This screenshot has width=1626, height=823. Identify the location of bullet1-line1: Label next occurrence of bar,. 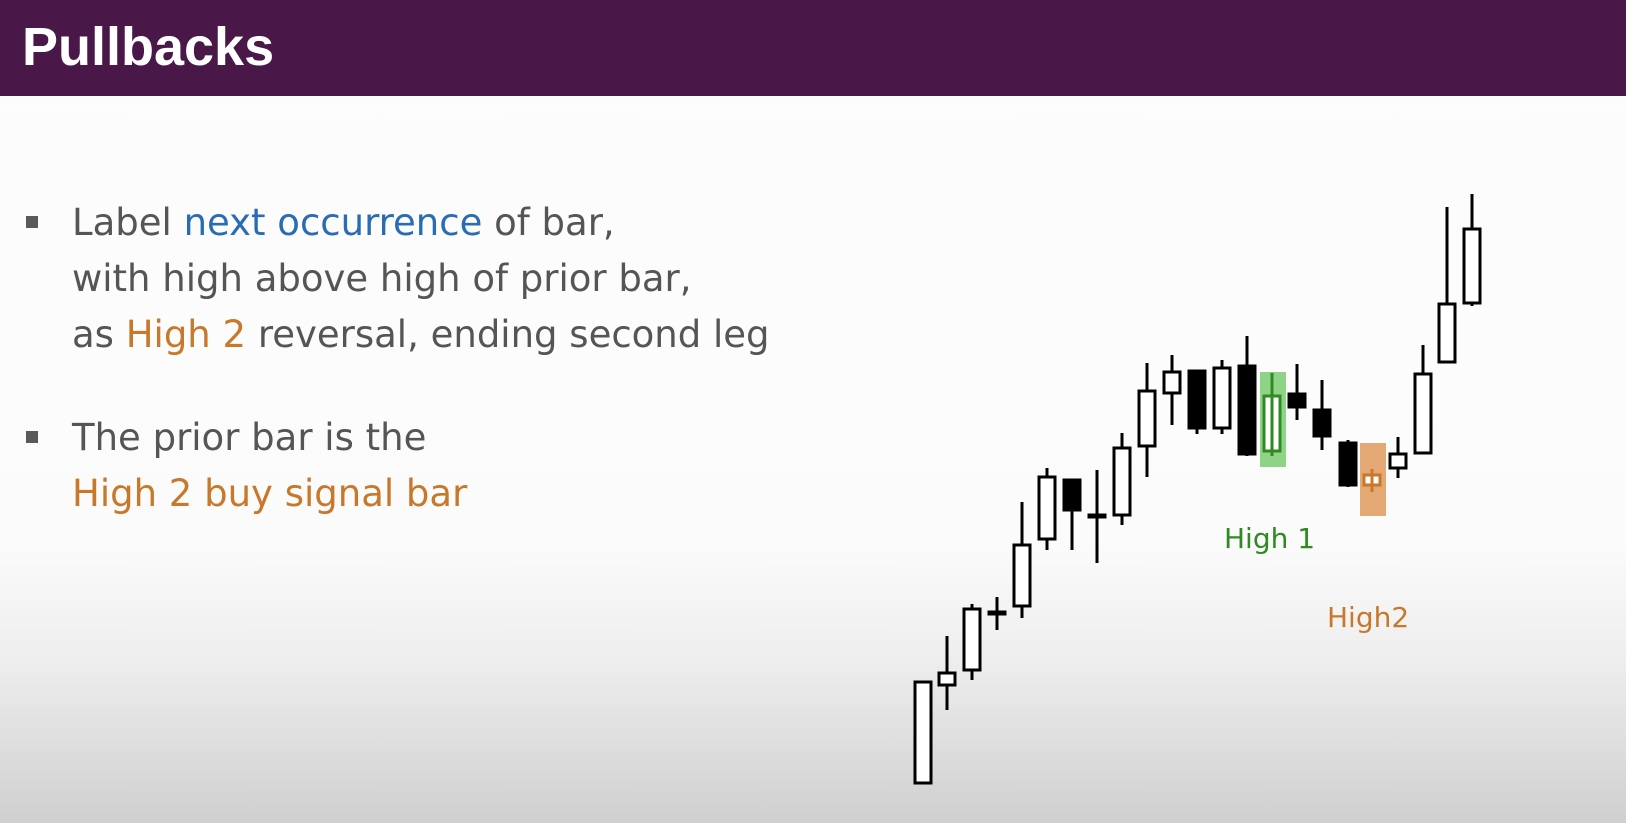
(343, 223).